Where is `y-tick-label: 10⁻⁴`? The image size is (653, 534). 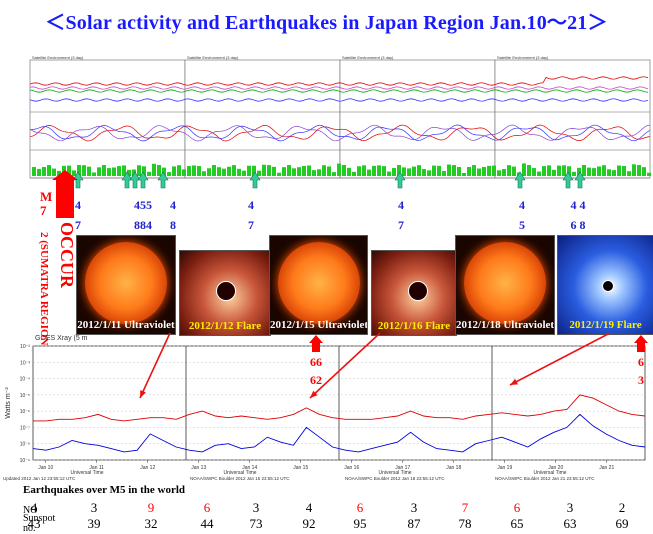 y-tick-label: 10⁻⁴ is located at coordinates (25, 380).